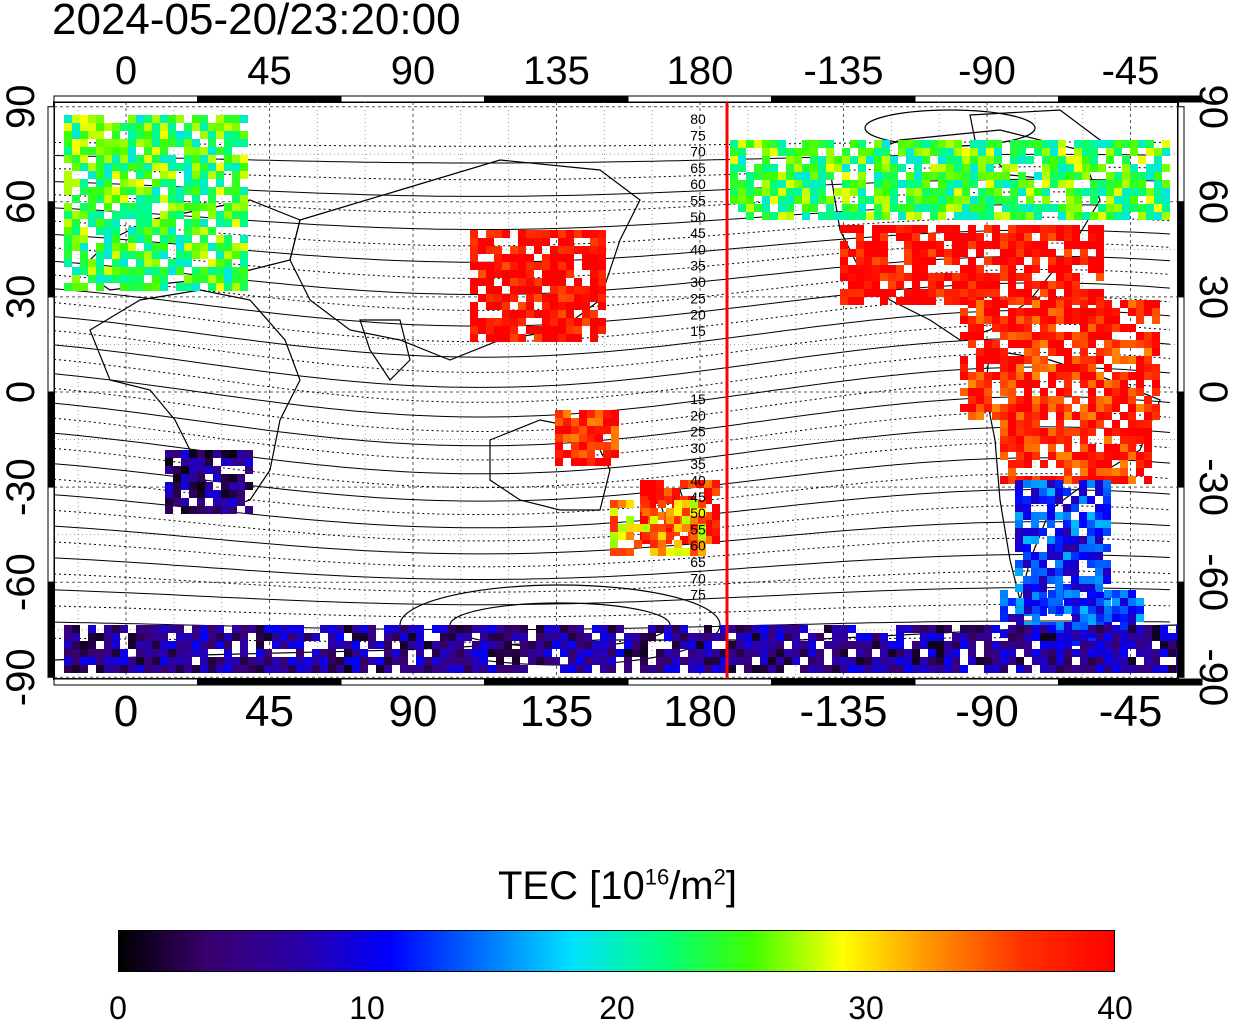  Describe the element at coordinates (700, 71) in the screenshot. I see `top-longitude-label: 180` at that location.